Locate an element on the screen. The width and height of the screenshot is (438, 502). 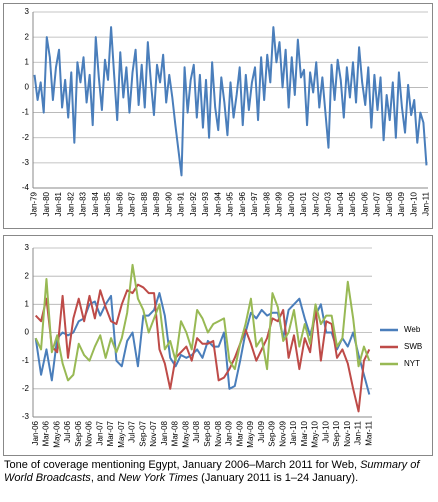
x-tick-label: Jan-81 is located at coordinates (58, 203).